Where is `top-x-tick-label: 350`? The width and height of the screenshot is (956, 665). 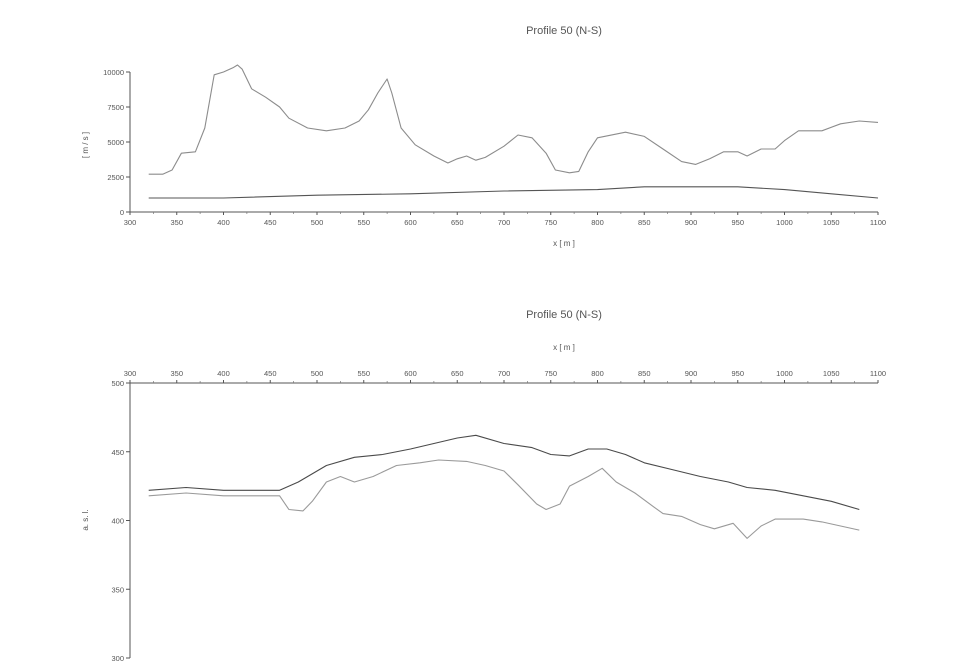
top-x-tick-label: 350 is located at coordinates (176, 222).